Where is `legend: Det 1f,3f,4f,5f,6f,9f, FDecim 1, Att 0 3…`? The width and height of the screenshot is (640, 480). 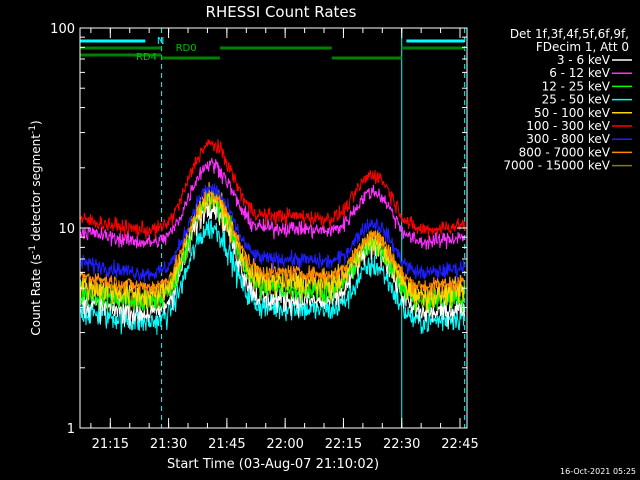 legend: Det 1f,3f,4f,5f,6f,9f, FDecim 1, Att 0 3… is located at coordinates (567, 100).